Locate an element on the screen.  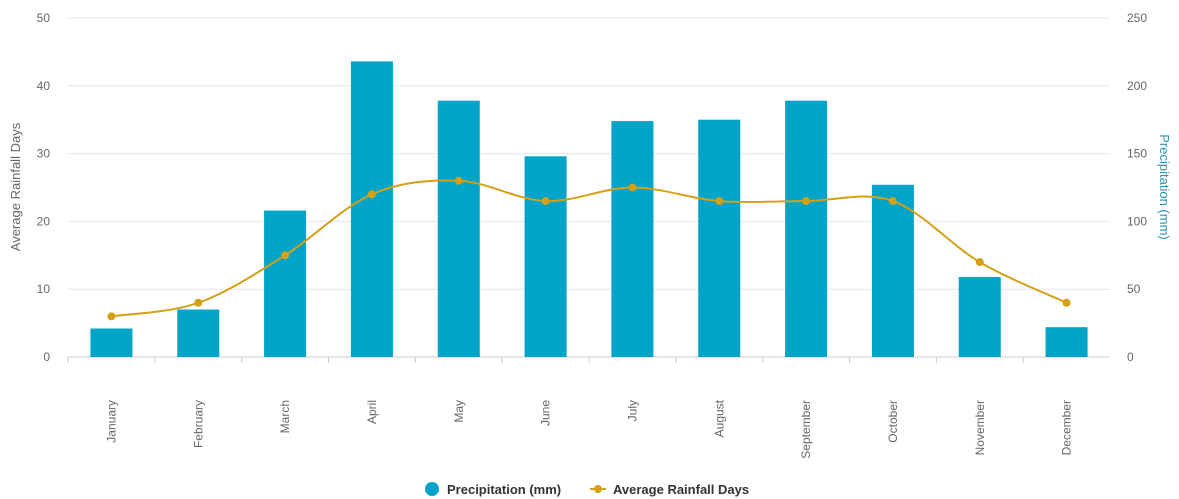
left-tick-label: 20 is located at coordinates (44, 221).